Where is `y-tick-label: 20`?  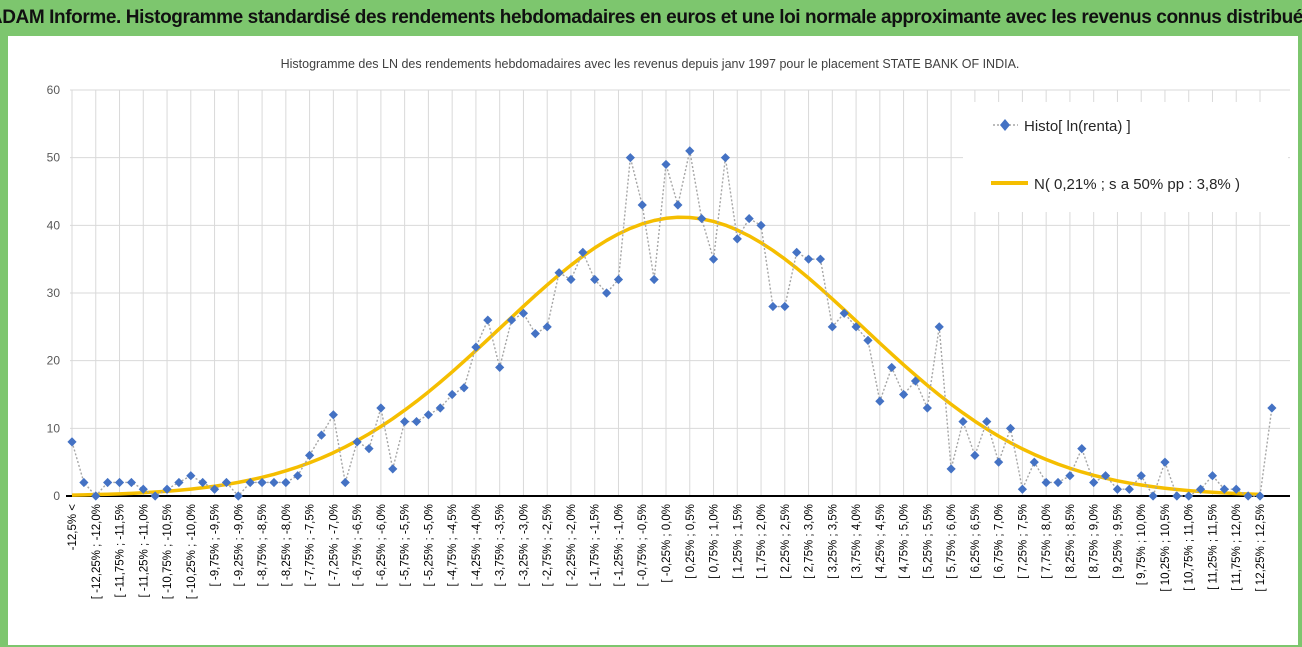
y-tick-label: 20 is located at coordinates (54, 361).